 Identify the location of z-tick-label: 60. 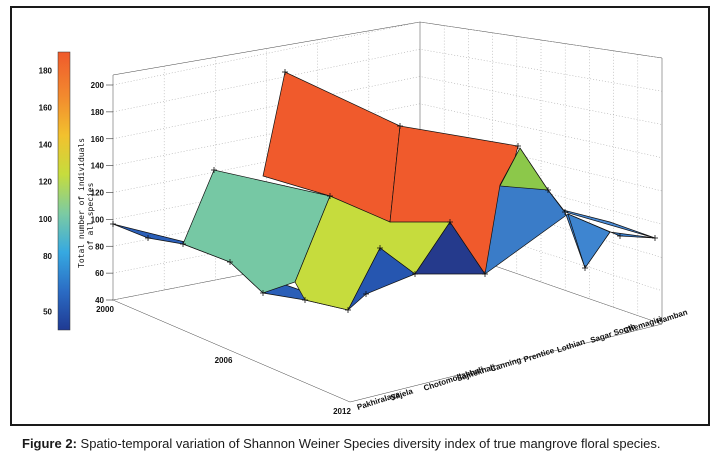
(99, 273).